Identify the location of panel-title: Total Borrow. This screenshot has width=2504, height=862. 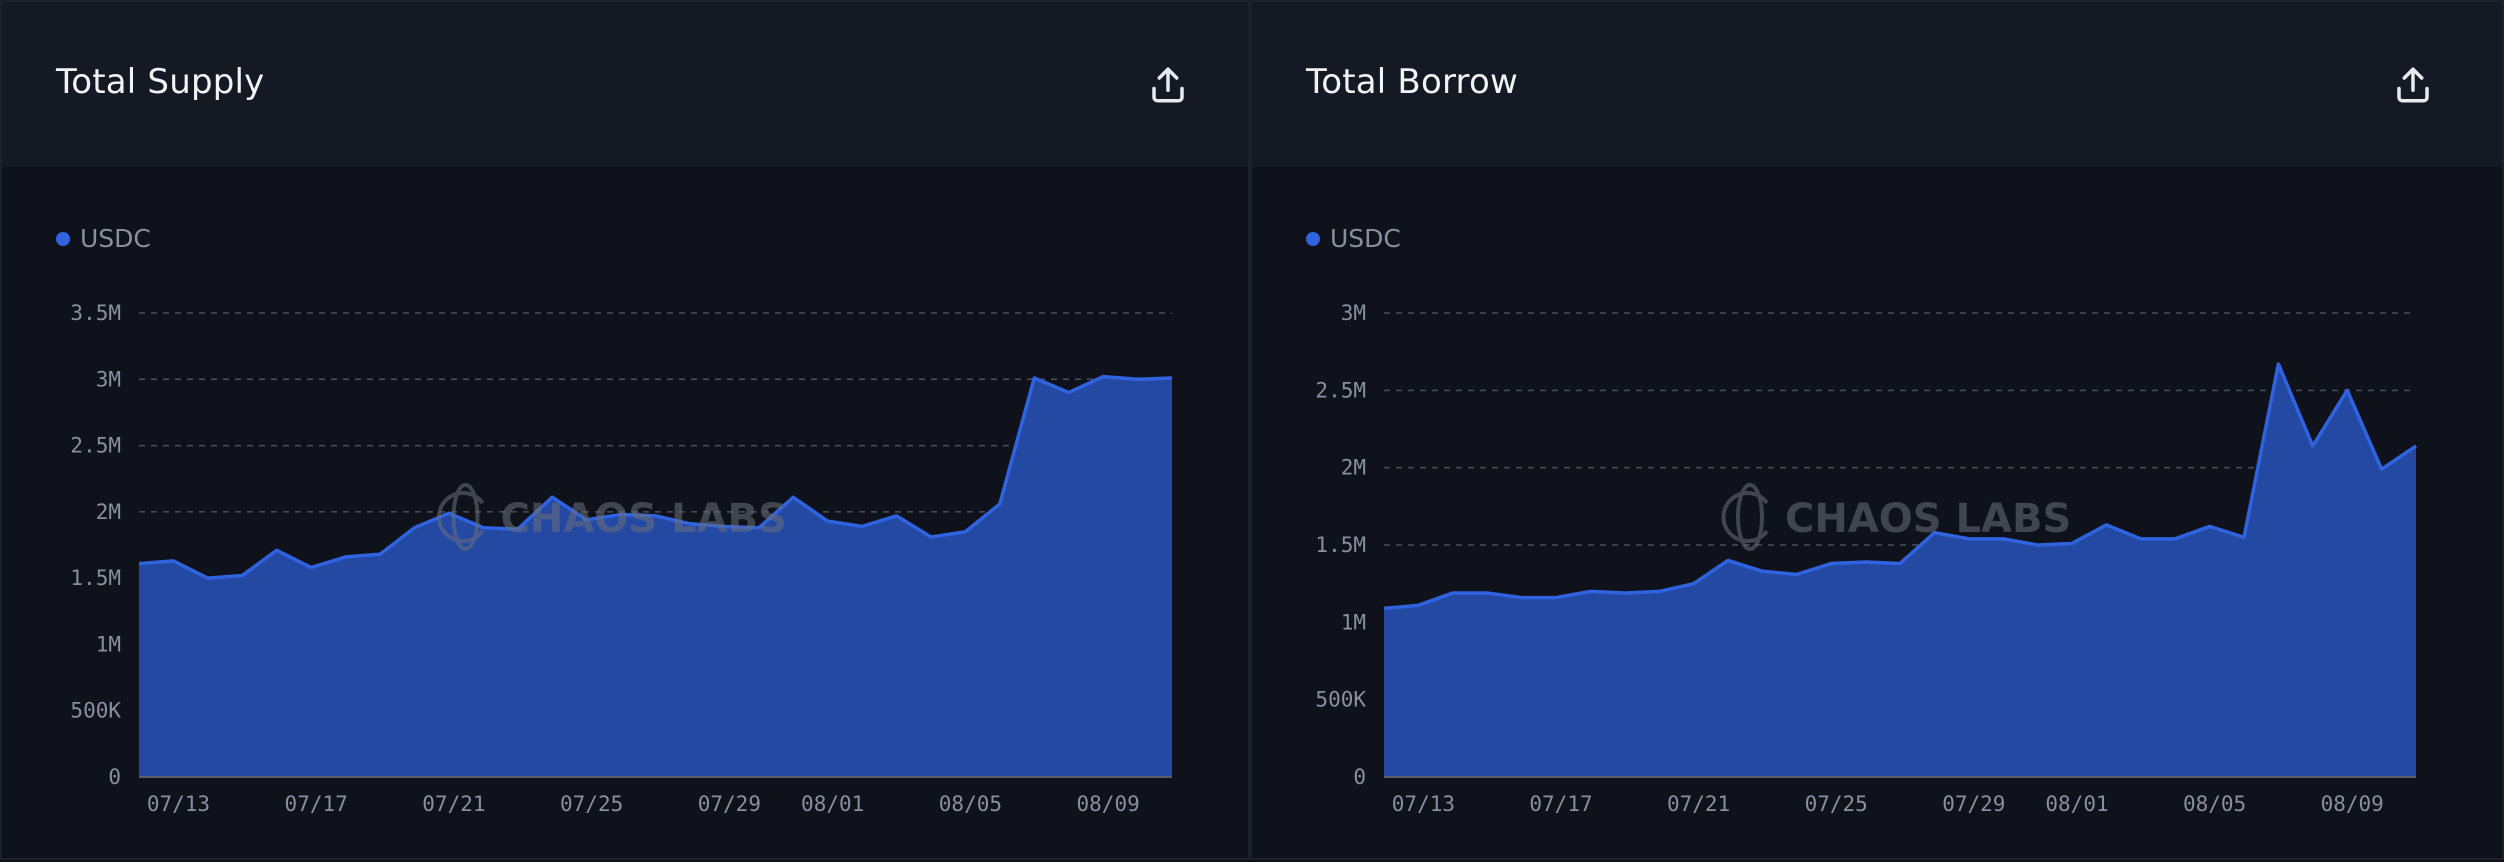
(1412, 82).